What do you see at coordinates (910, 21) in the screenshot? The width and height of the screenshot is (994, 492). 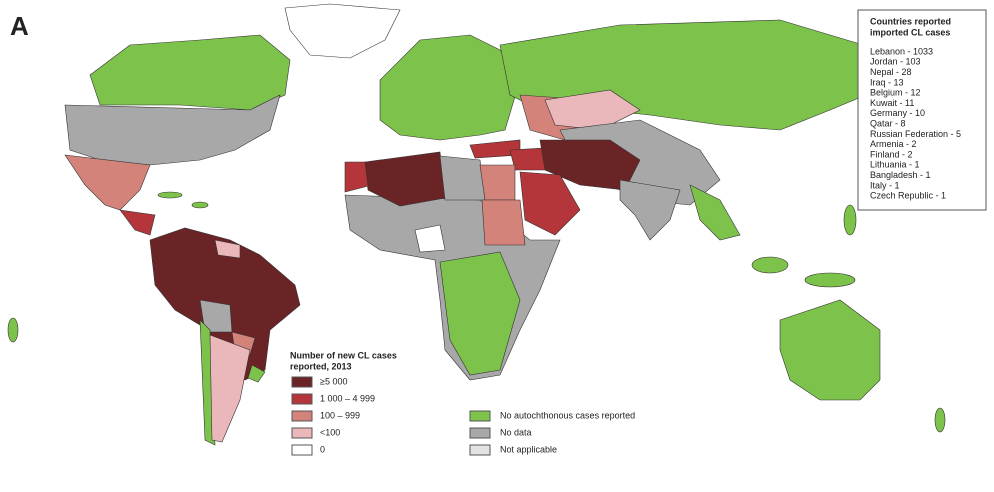 I see `box-title: Countries reported` at bounding box center [910, 21].